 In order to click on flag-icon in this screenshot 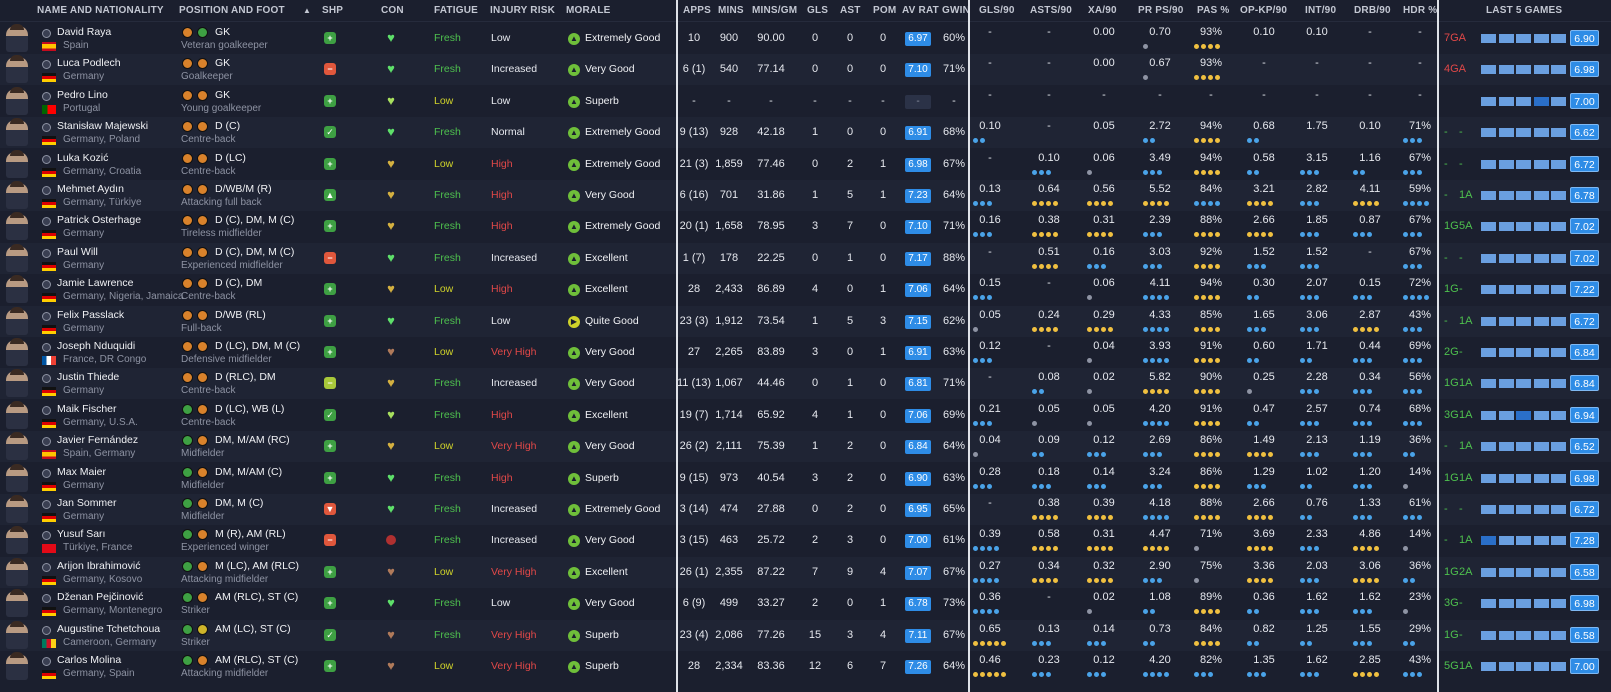, I will do `click(49, 235)`.